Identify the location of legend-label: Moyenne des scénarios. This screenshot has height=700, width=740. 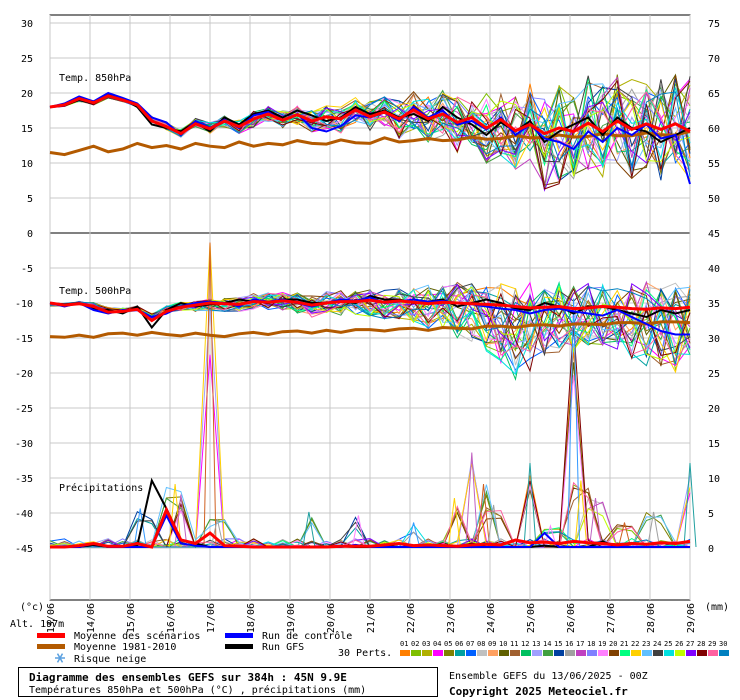
(137, 636).